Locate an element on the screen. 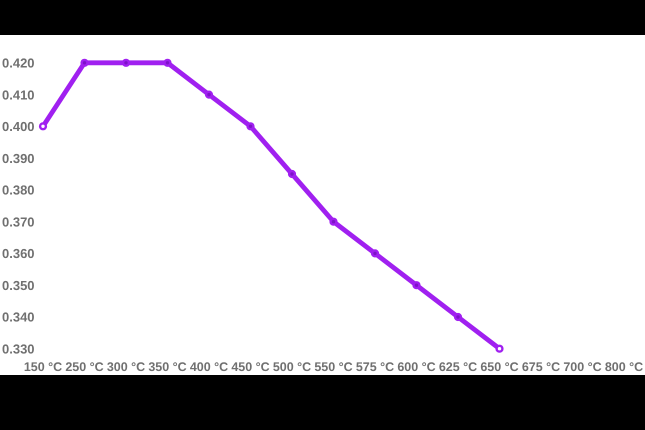 The height and width of the screenshot is (430, 645). svg-text: 250 °C is located at coordinates (84, 367).